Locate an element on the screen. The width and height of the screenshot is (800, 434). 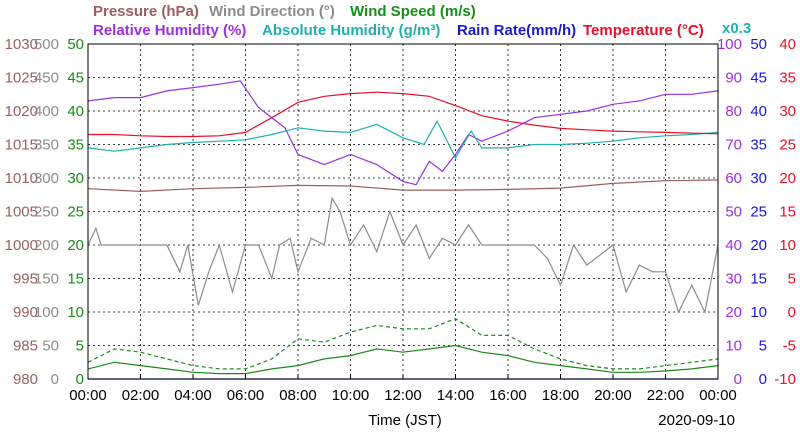
x-tick-label: 20:00 is located at coordinates (613, 395).